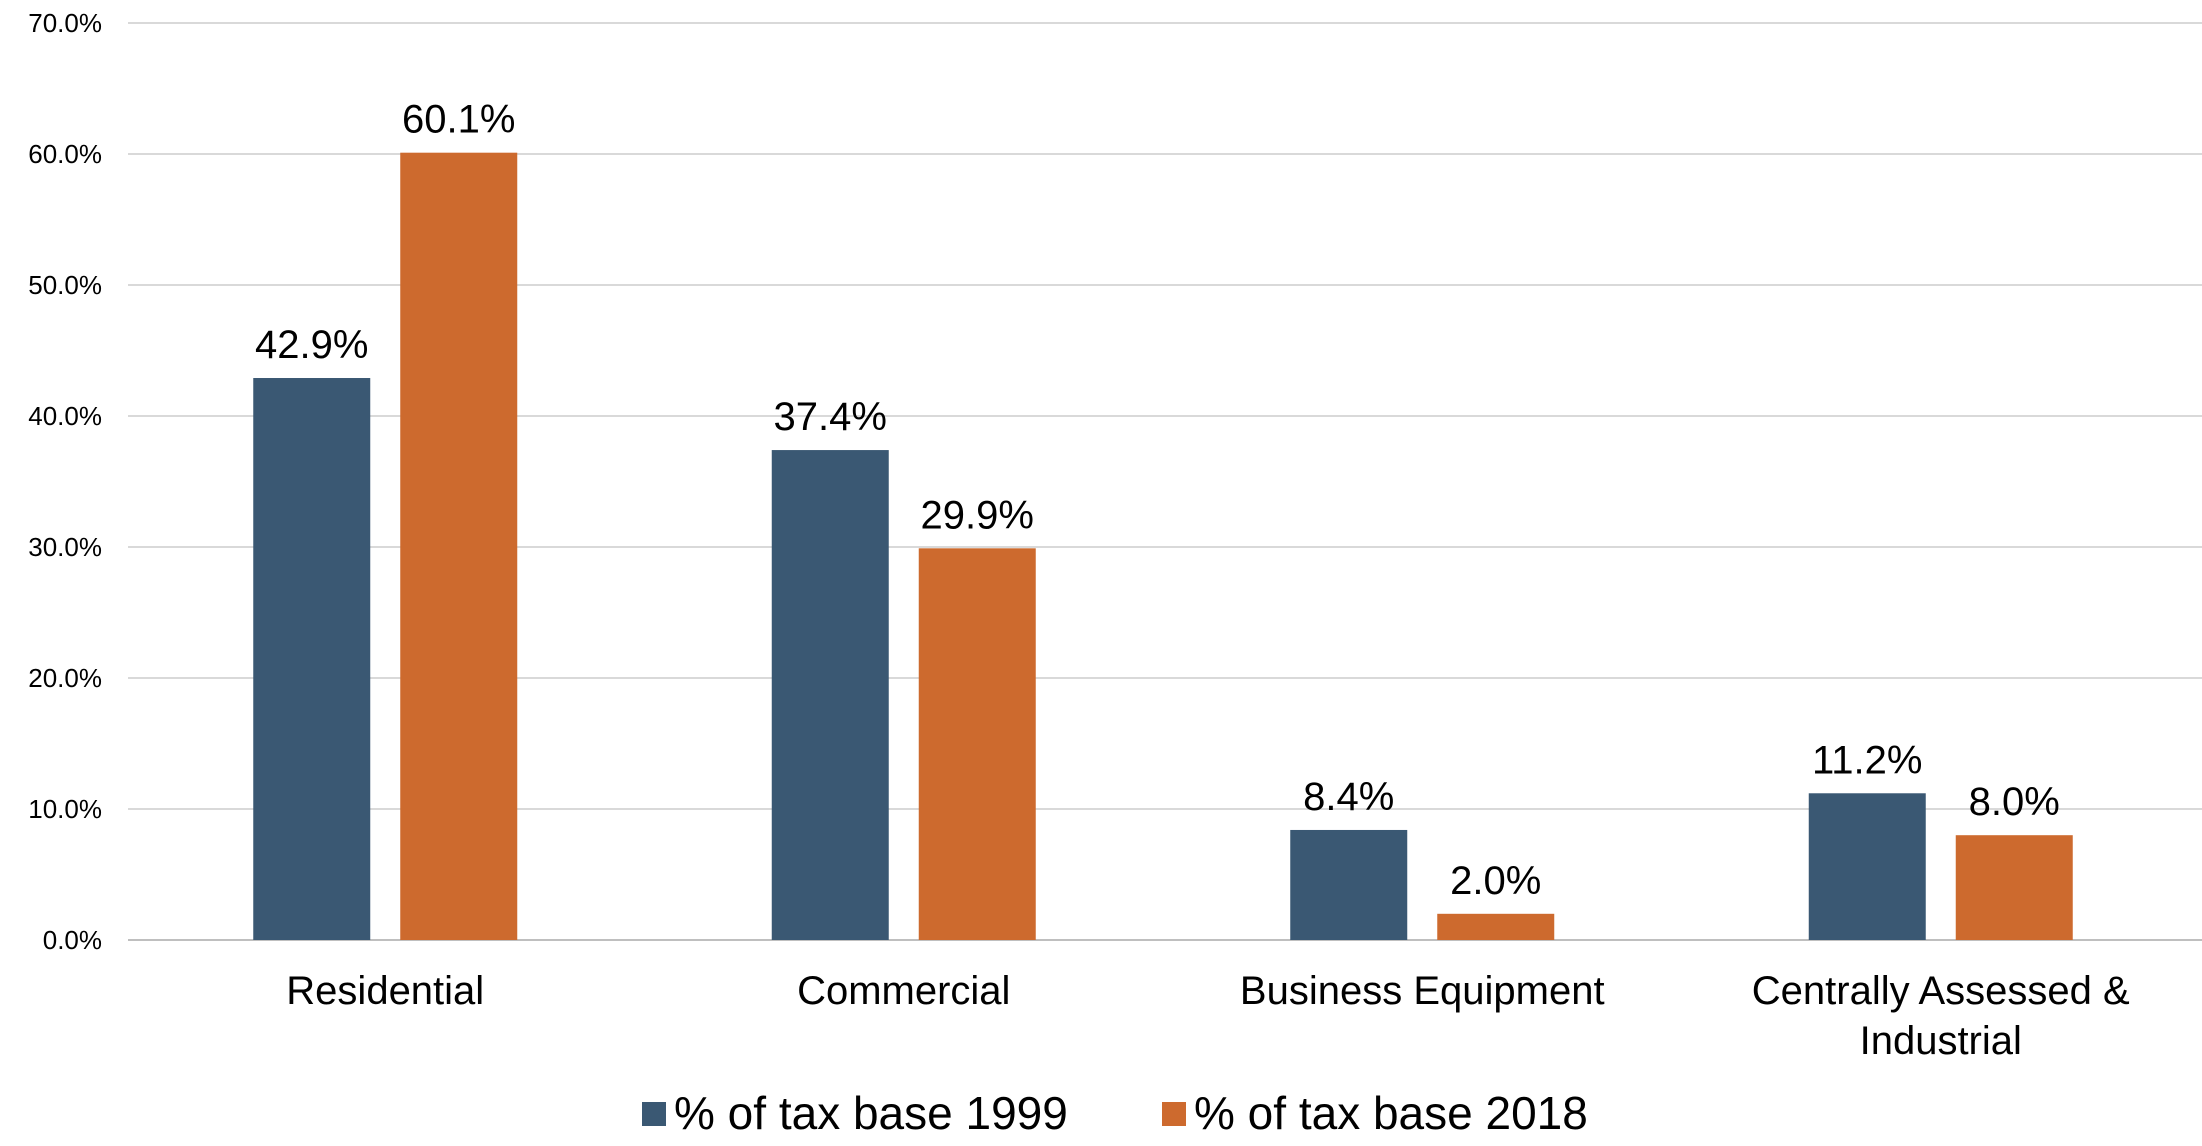 Image resolution: width=2202 pixels, height=1146 pixels. Describe the element at coordinates (903, 991) in the screenshot. I see `x-tick-label: Commercial` at that location.